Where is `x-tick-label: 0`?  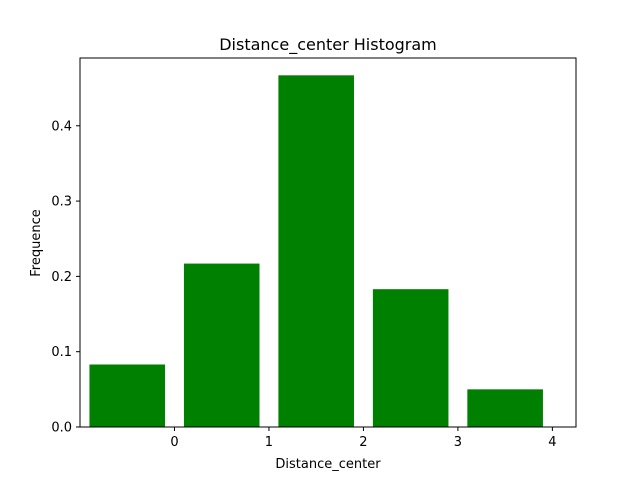
x-tick-label: 0 is located at coordinates (174, 442).